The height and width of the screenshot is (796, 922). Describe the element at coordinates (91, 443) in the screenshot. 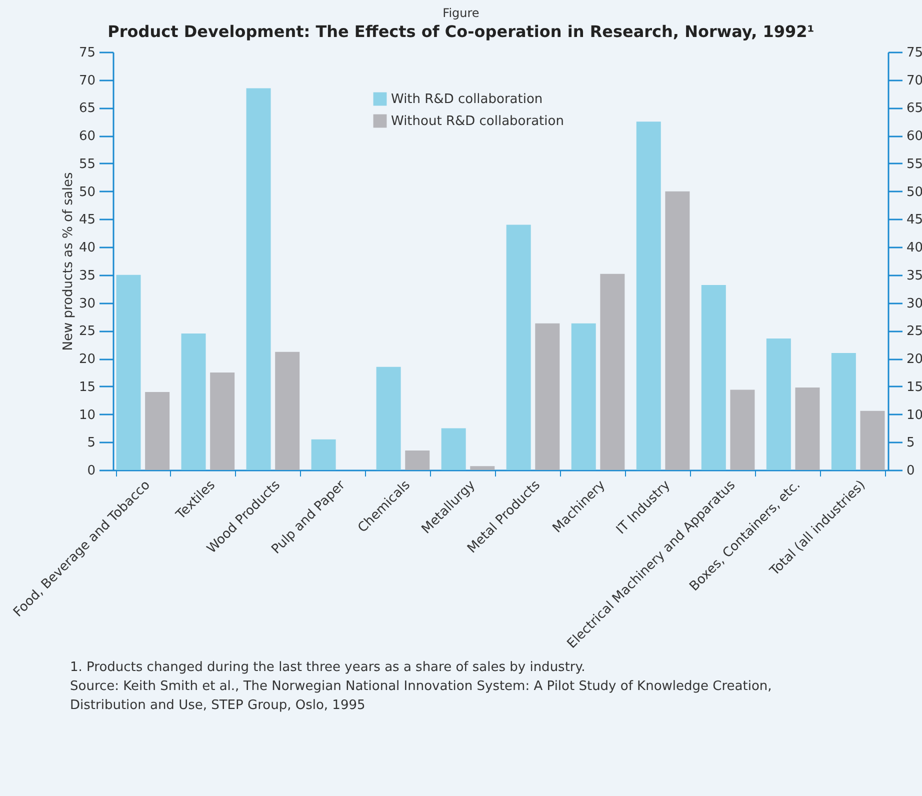

I see `y-tick-label: 5` at that location.